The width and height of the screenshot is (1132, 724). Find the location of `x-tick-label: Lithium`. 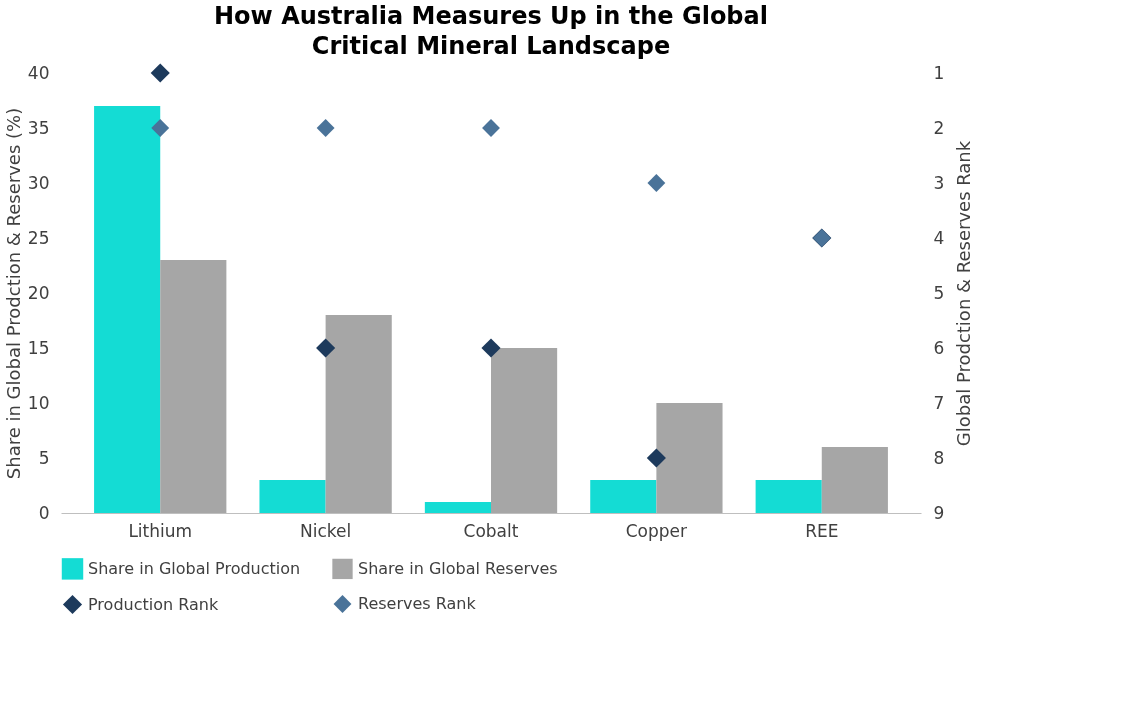

x-tick-label: Lithium is located at coordinates (160, 530).